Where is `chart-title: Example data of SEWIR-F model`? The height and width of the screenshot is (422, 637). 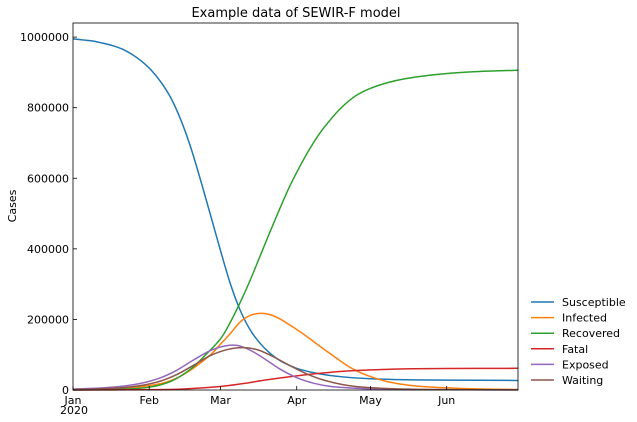
chart-title: Example data of SEWIR-F model is located at coordinates (295, 13).